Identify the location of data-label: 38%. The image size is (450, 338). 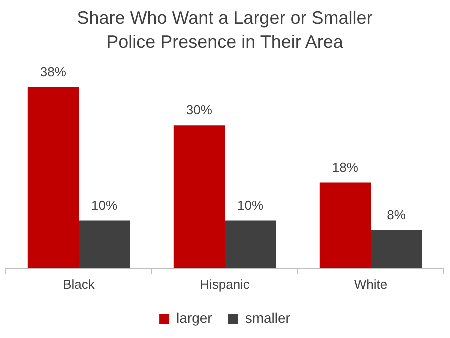
(53, 72).